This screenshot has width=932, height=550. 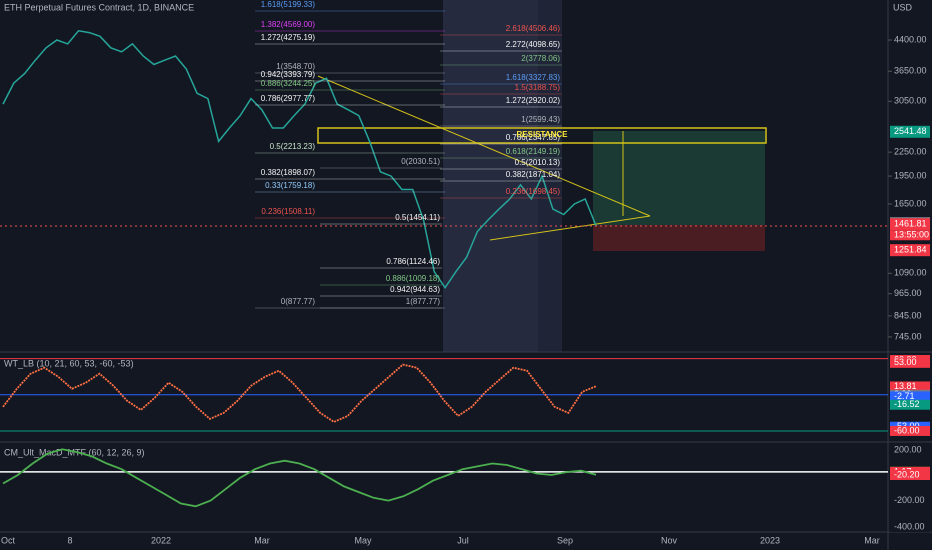 I want to click on y-tick-label: 1950.00, so click(x=910, y=175).